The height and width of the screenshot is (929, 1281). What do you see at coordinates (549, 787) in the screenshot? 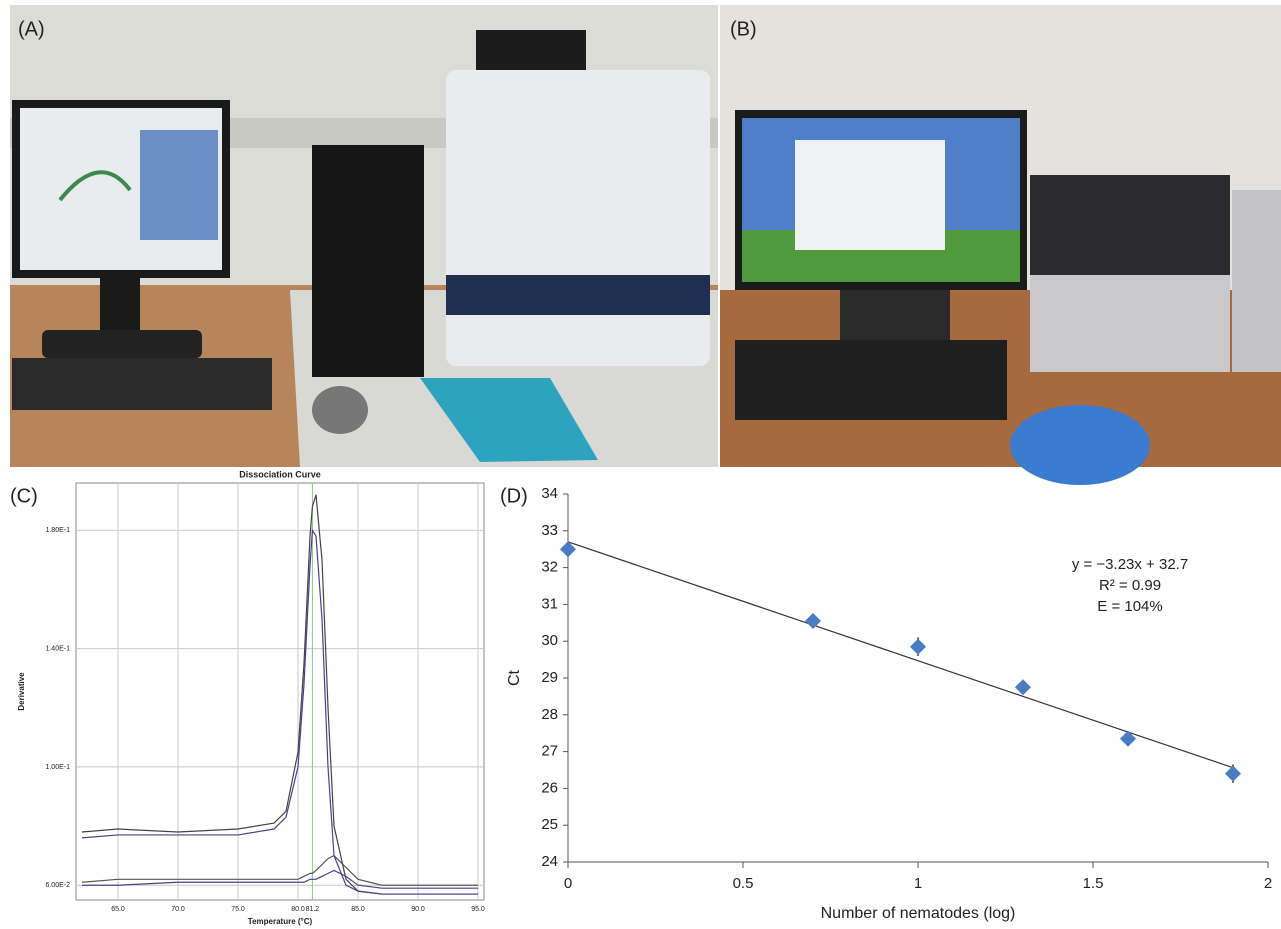
I see `y-tick-label: 26` at bounding box center [549, 787].